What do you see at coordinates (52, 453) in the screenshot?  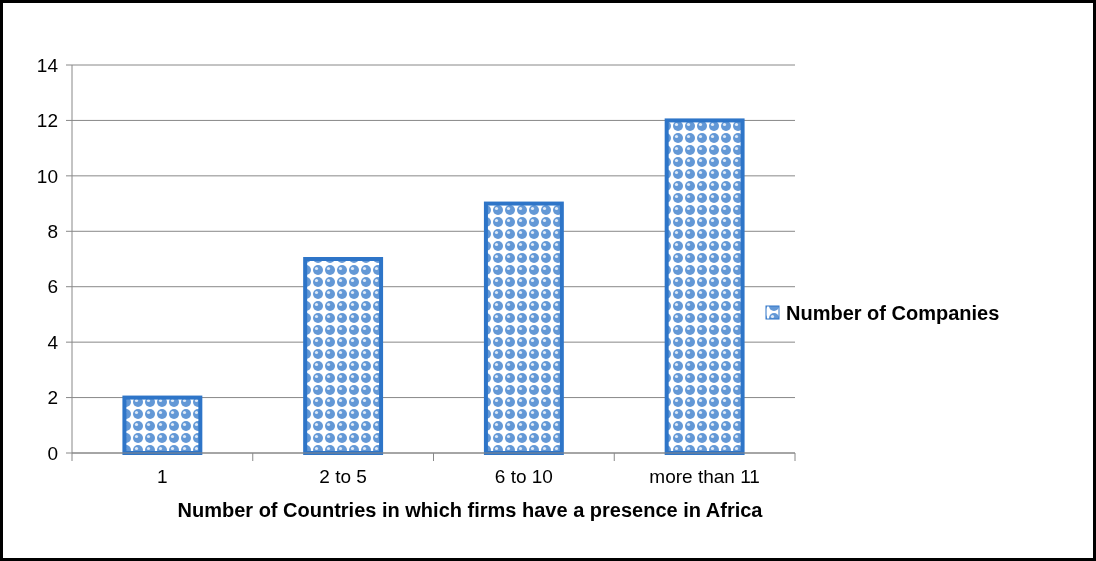 I see `y-tick-label: 0` at bounding box center [52, 453].